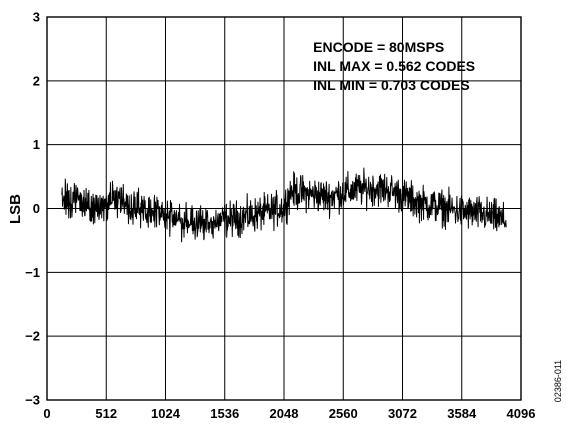  I want to click on x-tick-label: 3072, so click(402, 413).